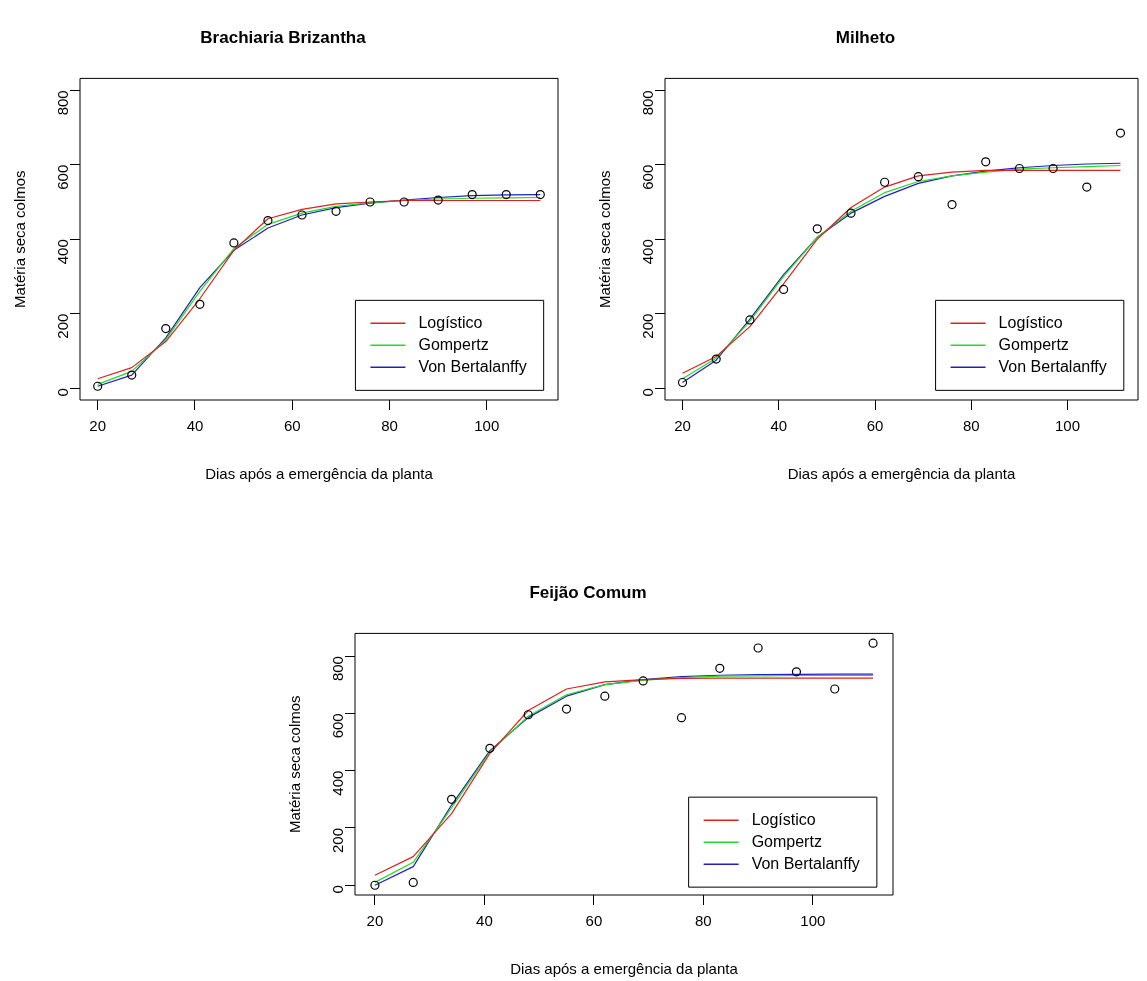 Image resolution: width=1147 pixels, height=981 pixels. I want to click on chart-title: Milheto, so click(865, 37).